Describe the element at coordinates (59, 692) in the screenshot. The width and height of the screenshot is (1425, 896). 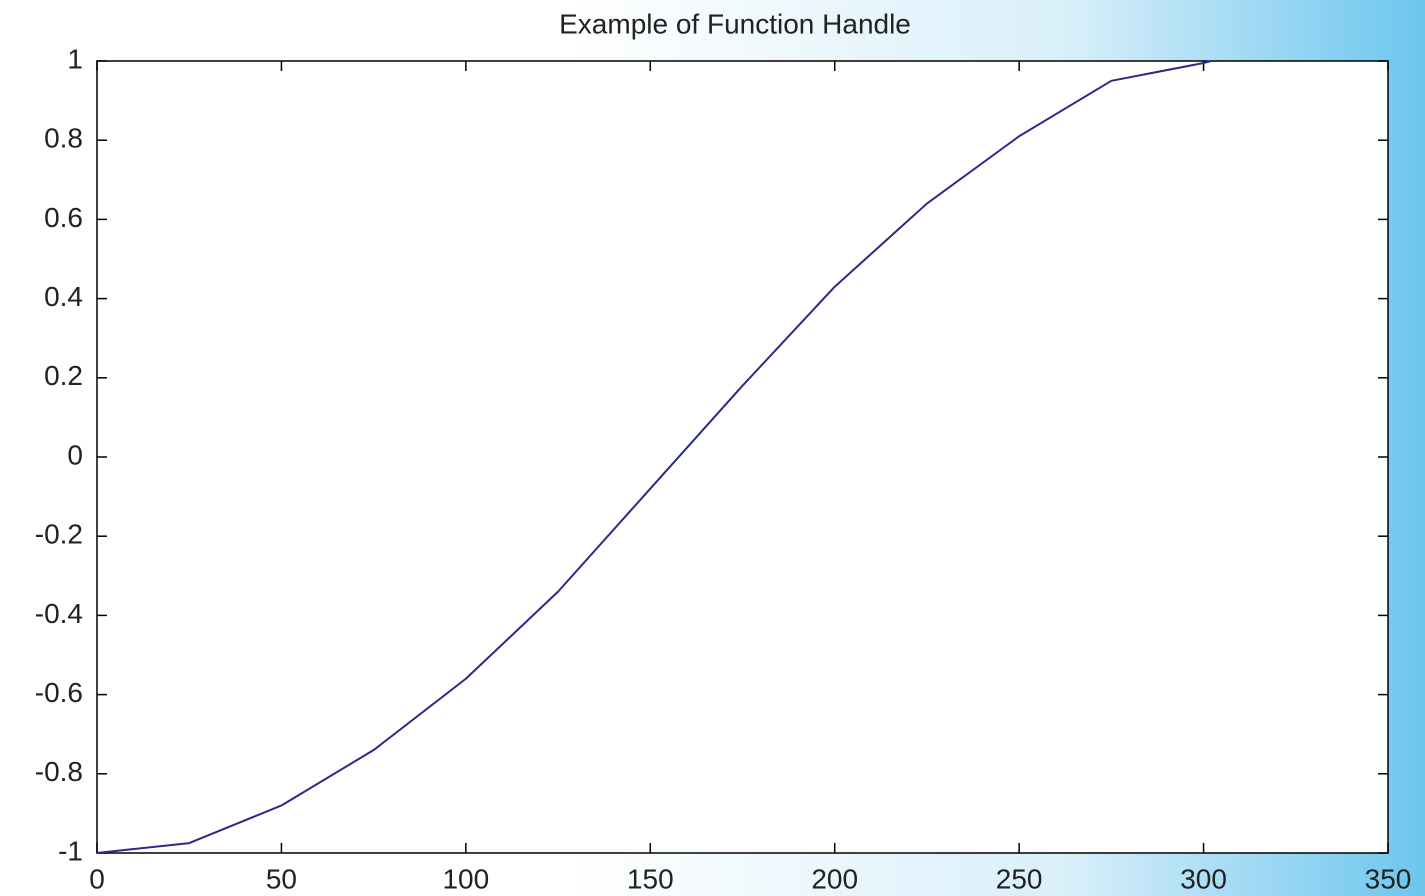
I see `y-tick-label: -0.6` at that location.